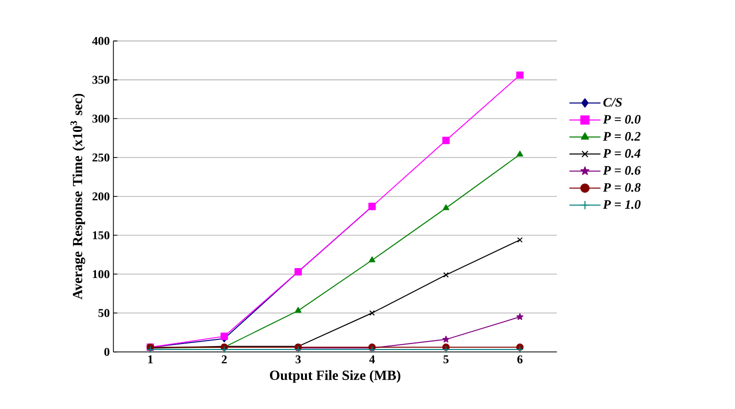 The width and height of the screenshot is (735, 409). What do you see at coordinates (621, 153) in the screenshot?
I see `legend-label: P = 0.4` at bounding box center [621, 153].